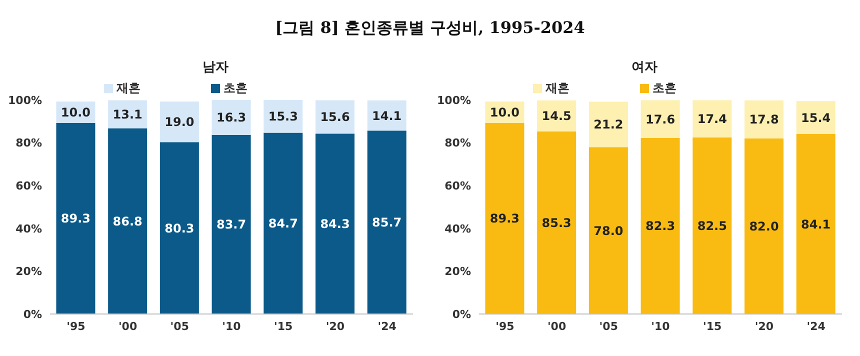 The width and height of the screenshot is (860, 356). I want to click on data-label: 82.3, so click(660, 226).